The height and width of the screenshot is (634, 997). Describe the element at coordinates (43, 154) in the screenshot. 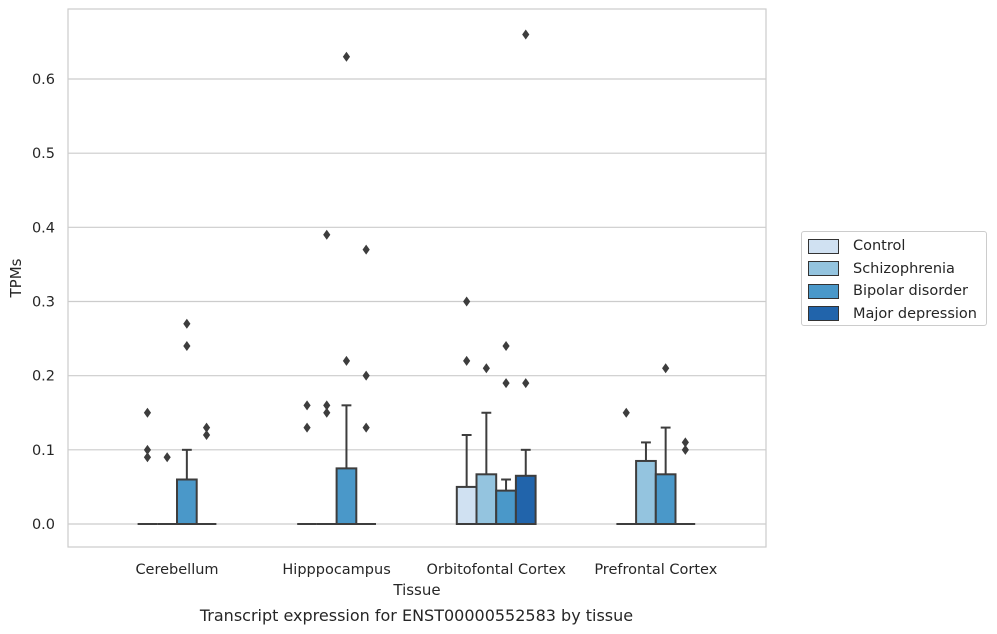

I see `y-tick-label: 0.5` at that location.